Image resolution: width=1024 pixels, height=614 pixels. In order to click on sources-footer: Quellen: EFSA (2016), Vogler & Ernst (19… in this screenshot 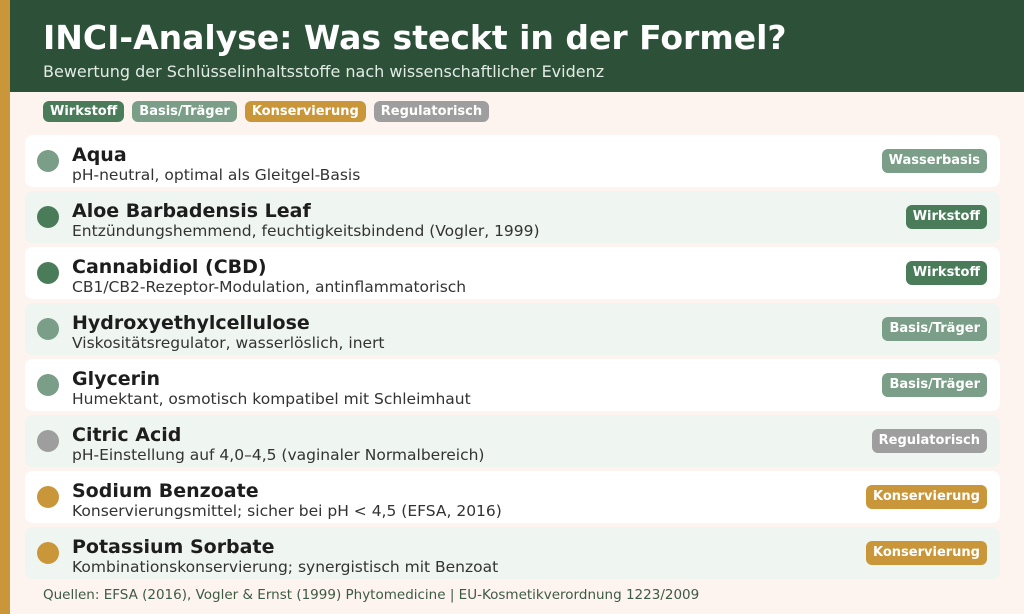, I will do `click(371, 595)`.